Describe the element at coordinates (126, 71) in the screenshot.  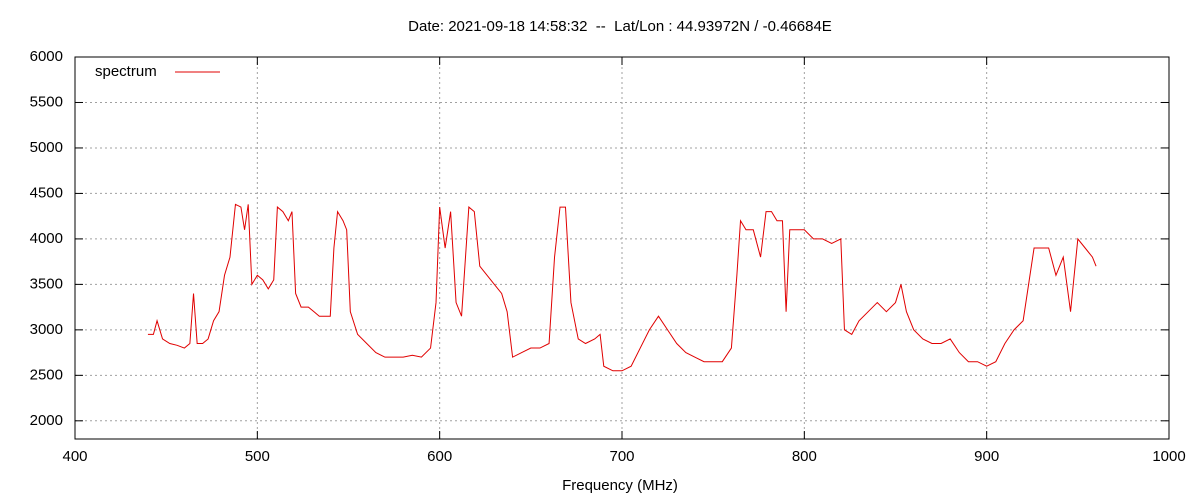
I see `legend-label: spectrum` at that location.